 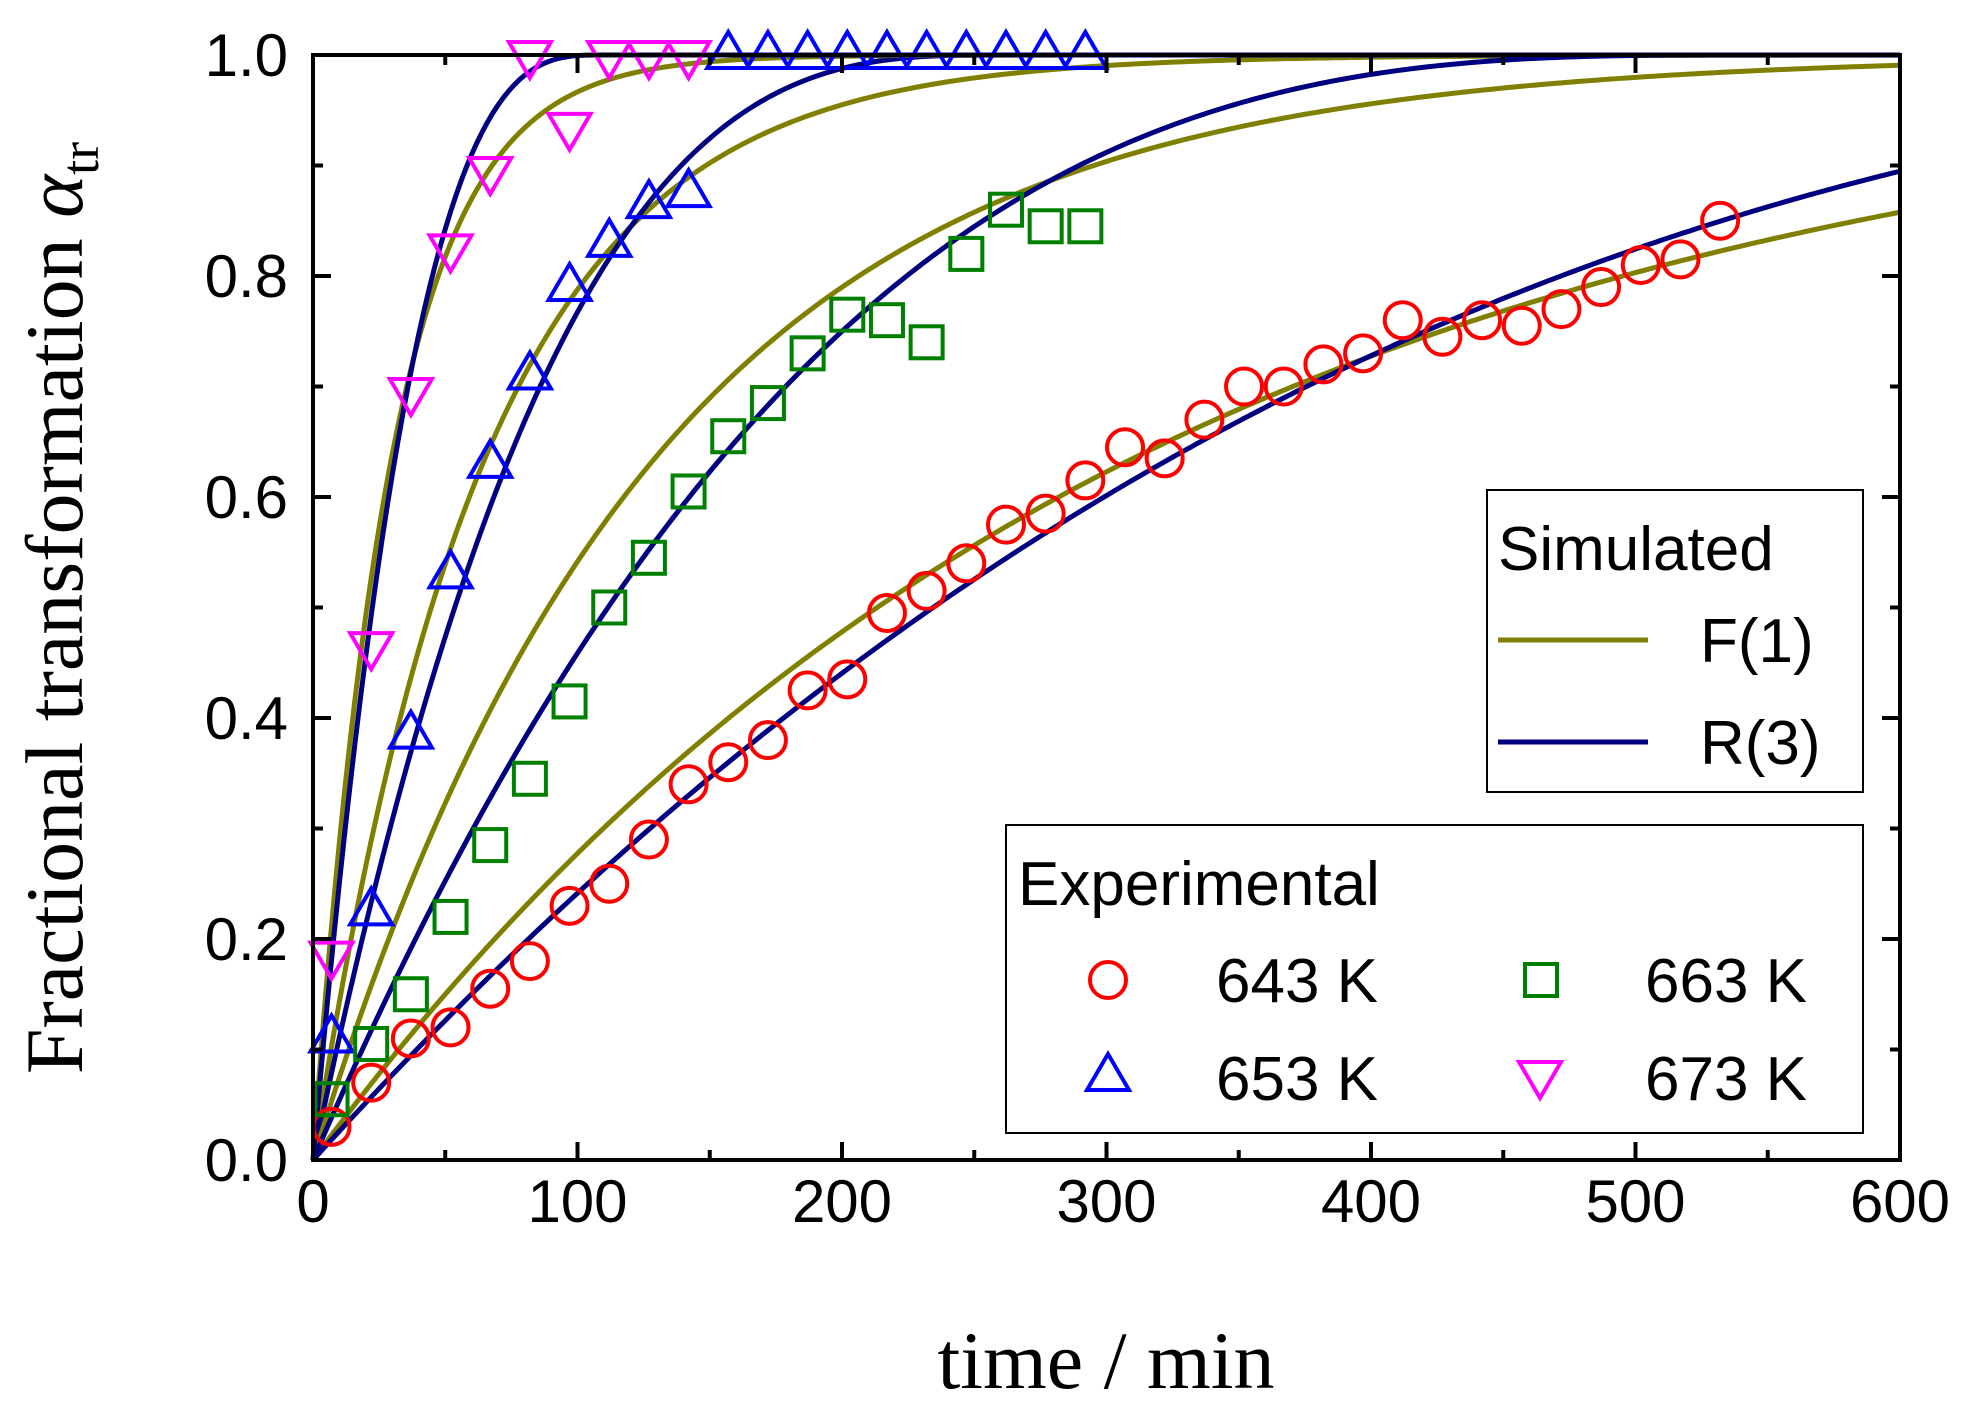 I want to click on y-axis-title: Fractional transformation αtr, so click(x=59, y=608).